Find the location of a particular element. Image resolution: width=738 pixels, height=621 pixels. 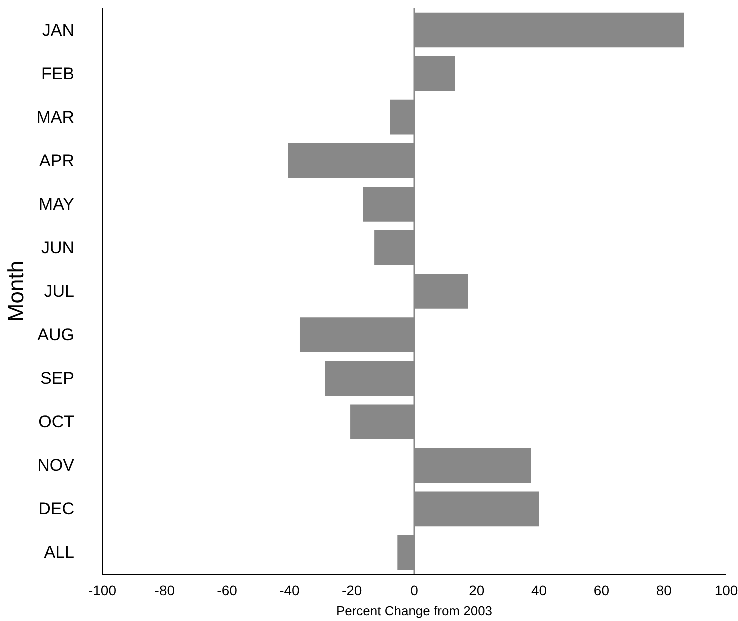

x-tick-label: -80 is located at coordinates (165, 590).